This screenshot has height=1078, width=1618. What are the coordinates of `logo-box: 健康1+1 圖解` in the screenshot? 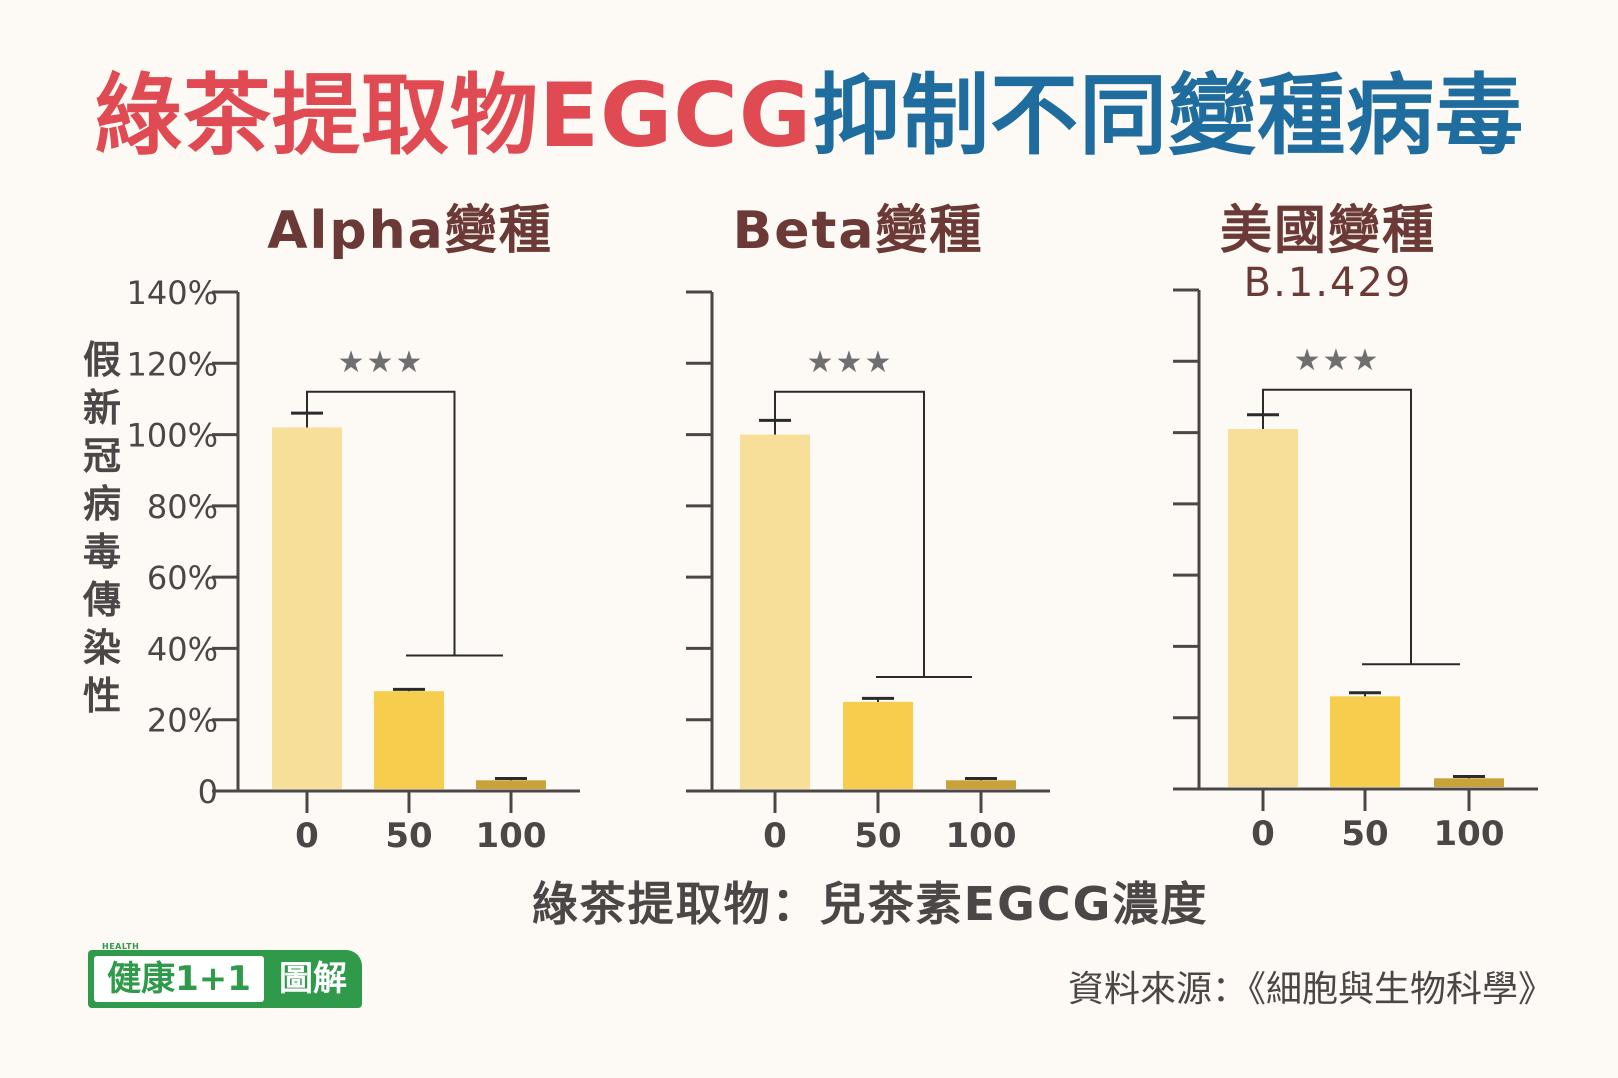 It's located at (225, 979).